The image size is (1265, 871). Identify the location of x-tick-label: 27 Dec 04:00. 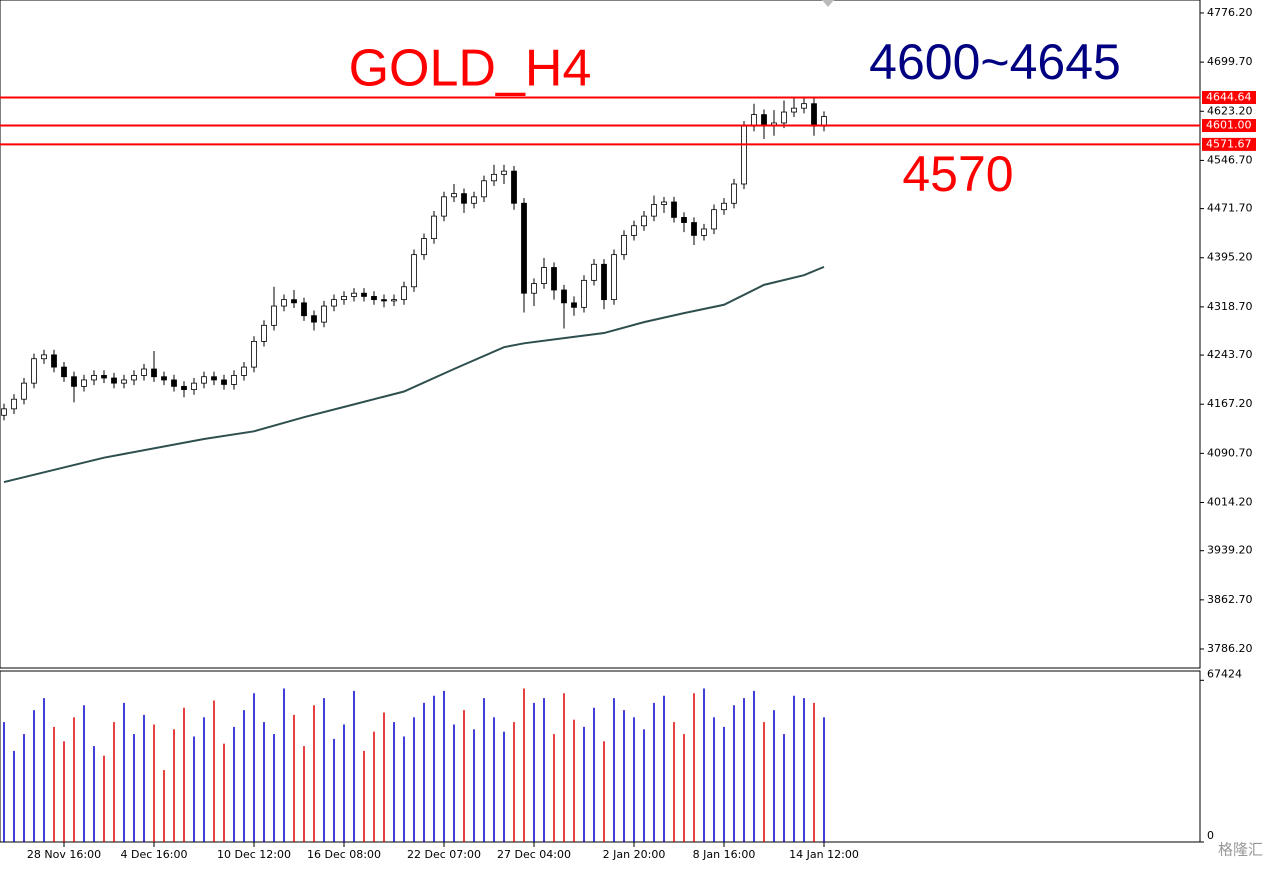
(534, 854).